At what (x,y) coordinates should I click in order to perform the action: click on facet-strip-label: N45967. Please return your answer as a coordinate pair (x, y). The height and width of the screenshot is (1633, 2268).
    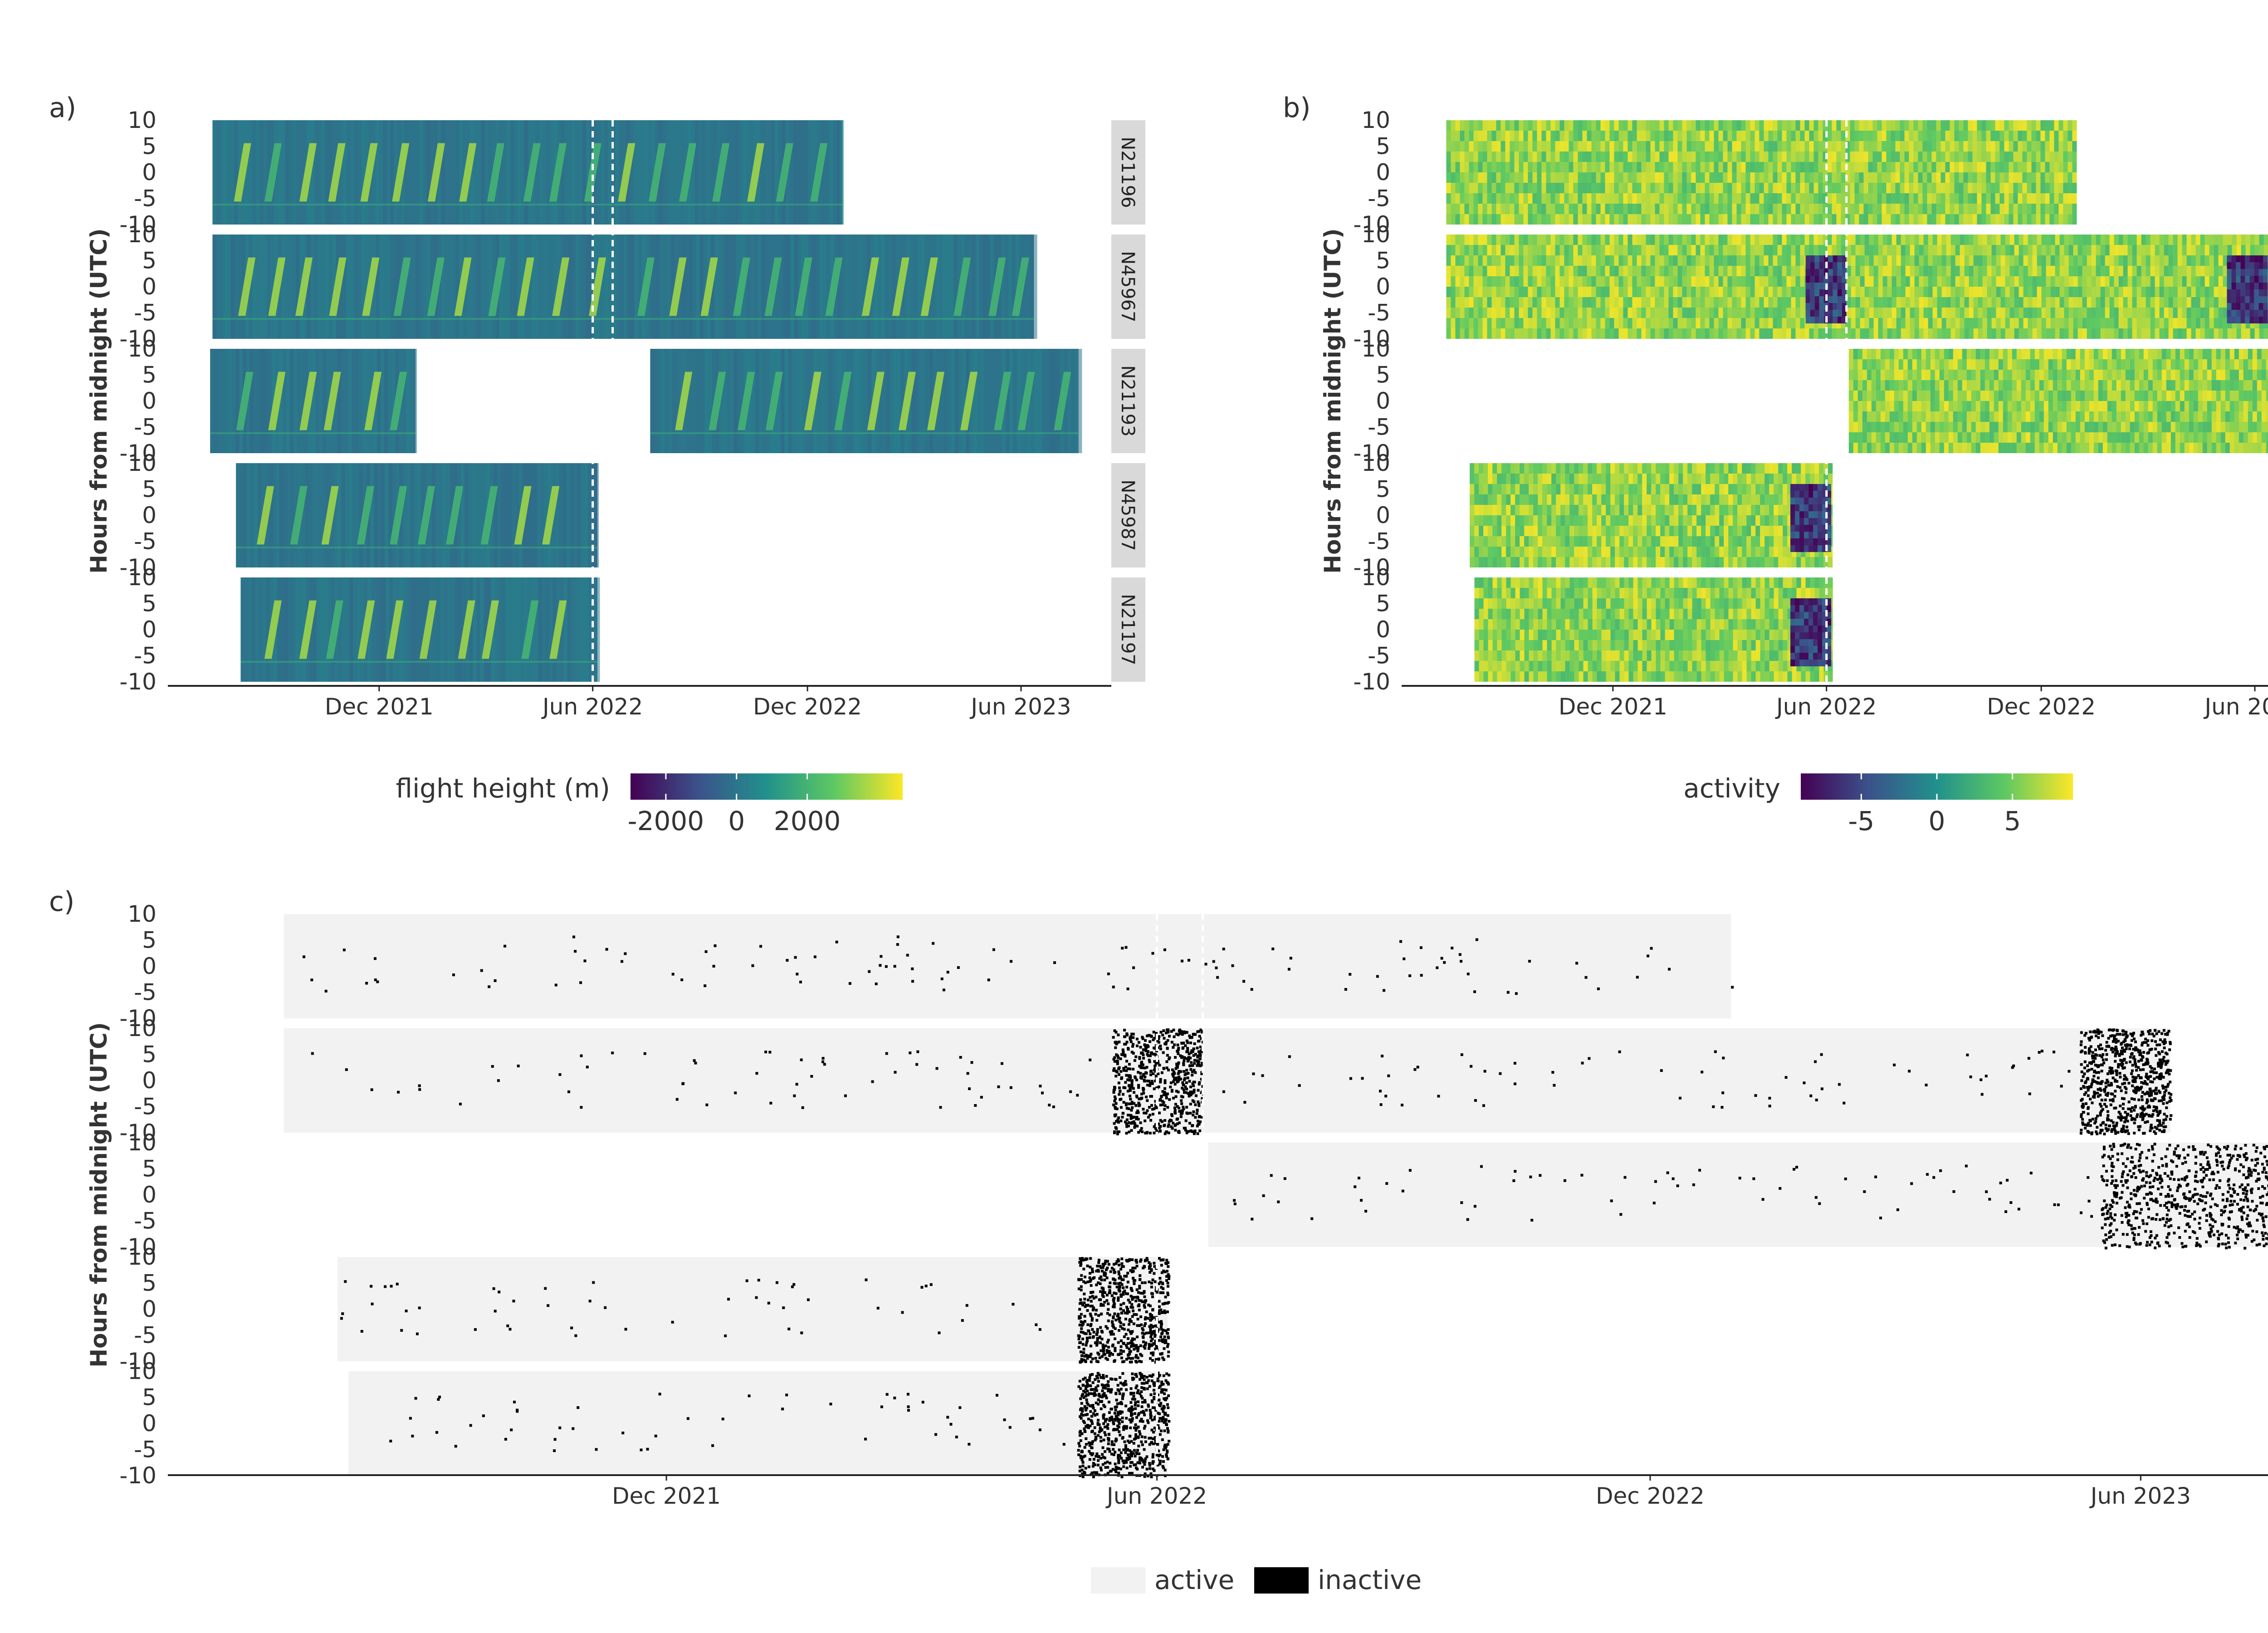
    Looking at the image, I should click on (1128, 286).